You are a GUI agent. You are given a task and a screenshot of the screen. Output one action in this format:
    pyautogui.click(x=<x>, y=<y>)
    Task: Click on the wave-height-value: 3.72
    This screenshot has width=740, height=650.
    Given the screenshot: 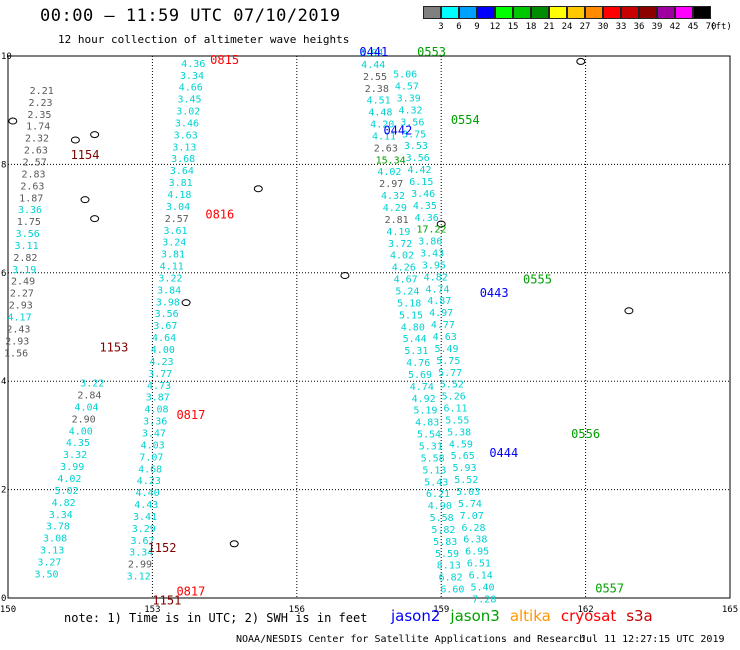 What is the action you would take?
    pyautogui.click(x=400, y=244)
    